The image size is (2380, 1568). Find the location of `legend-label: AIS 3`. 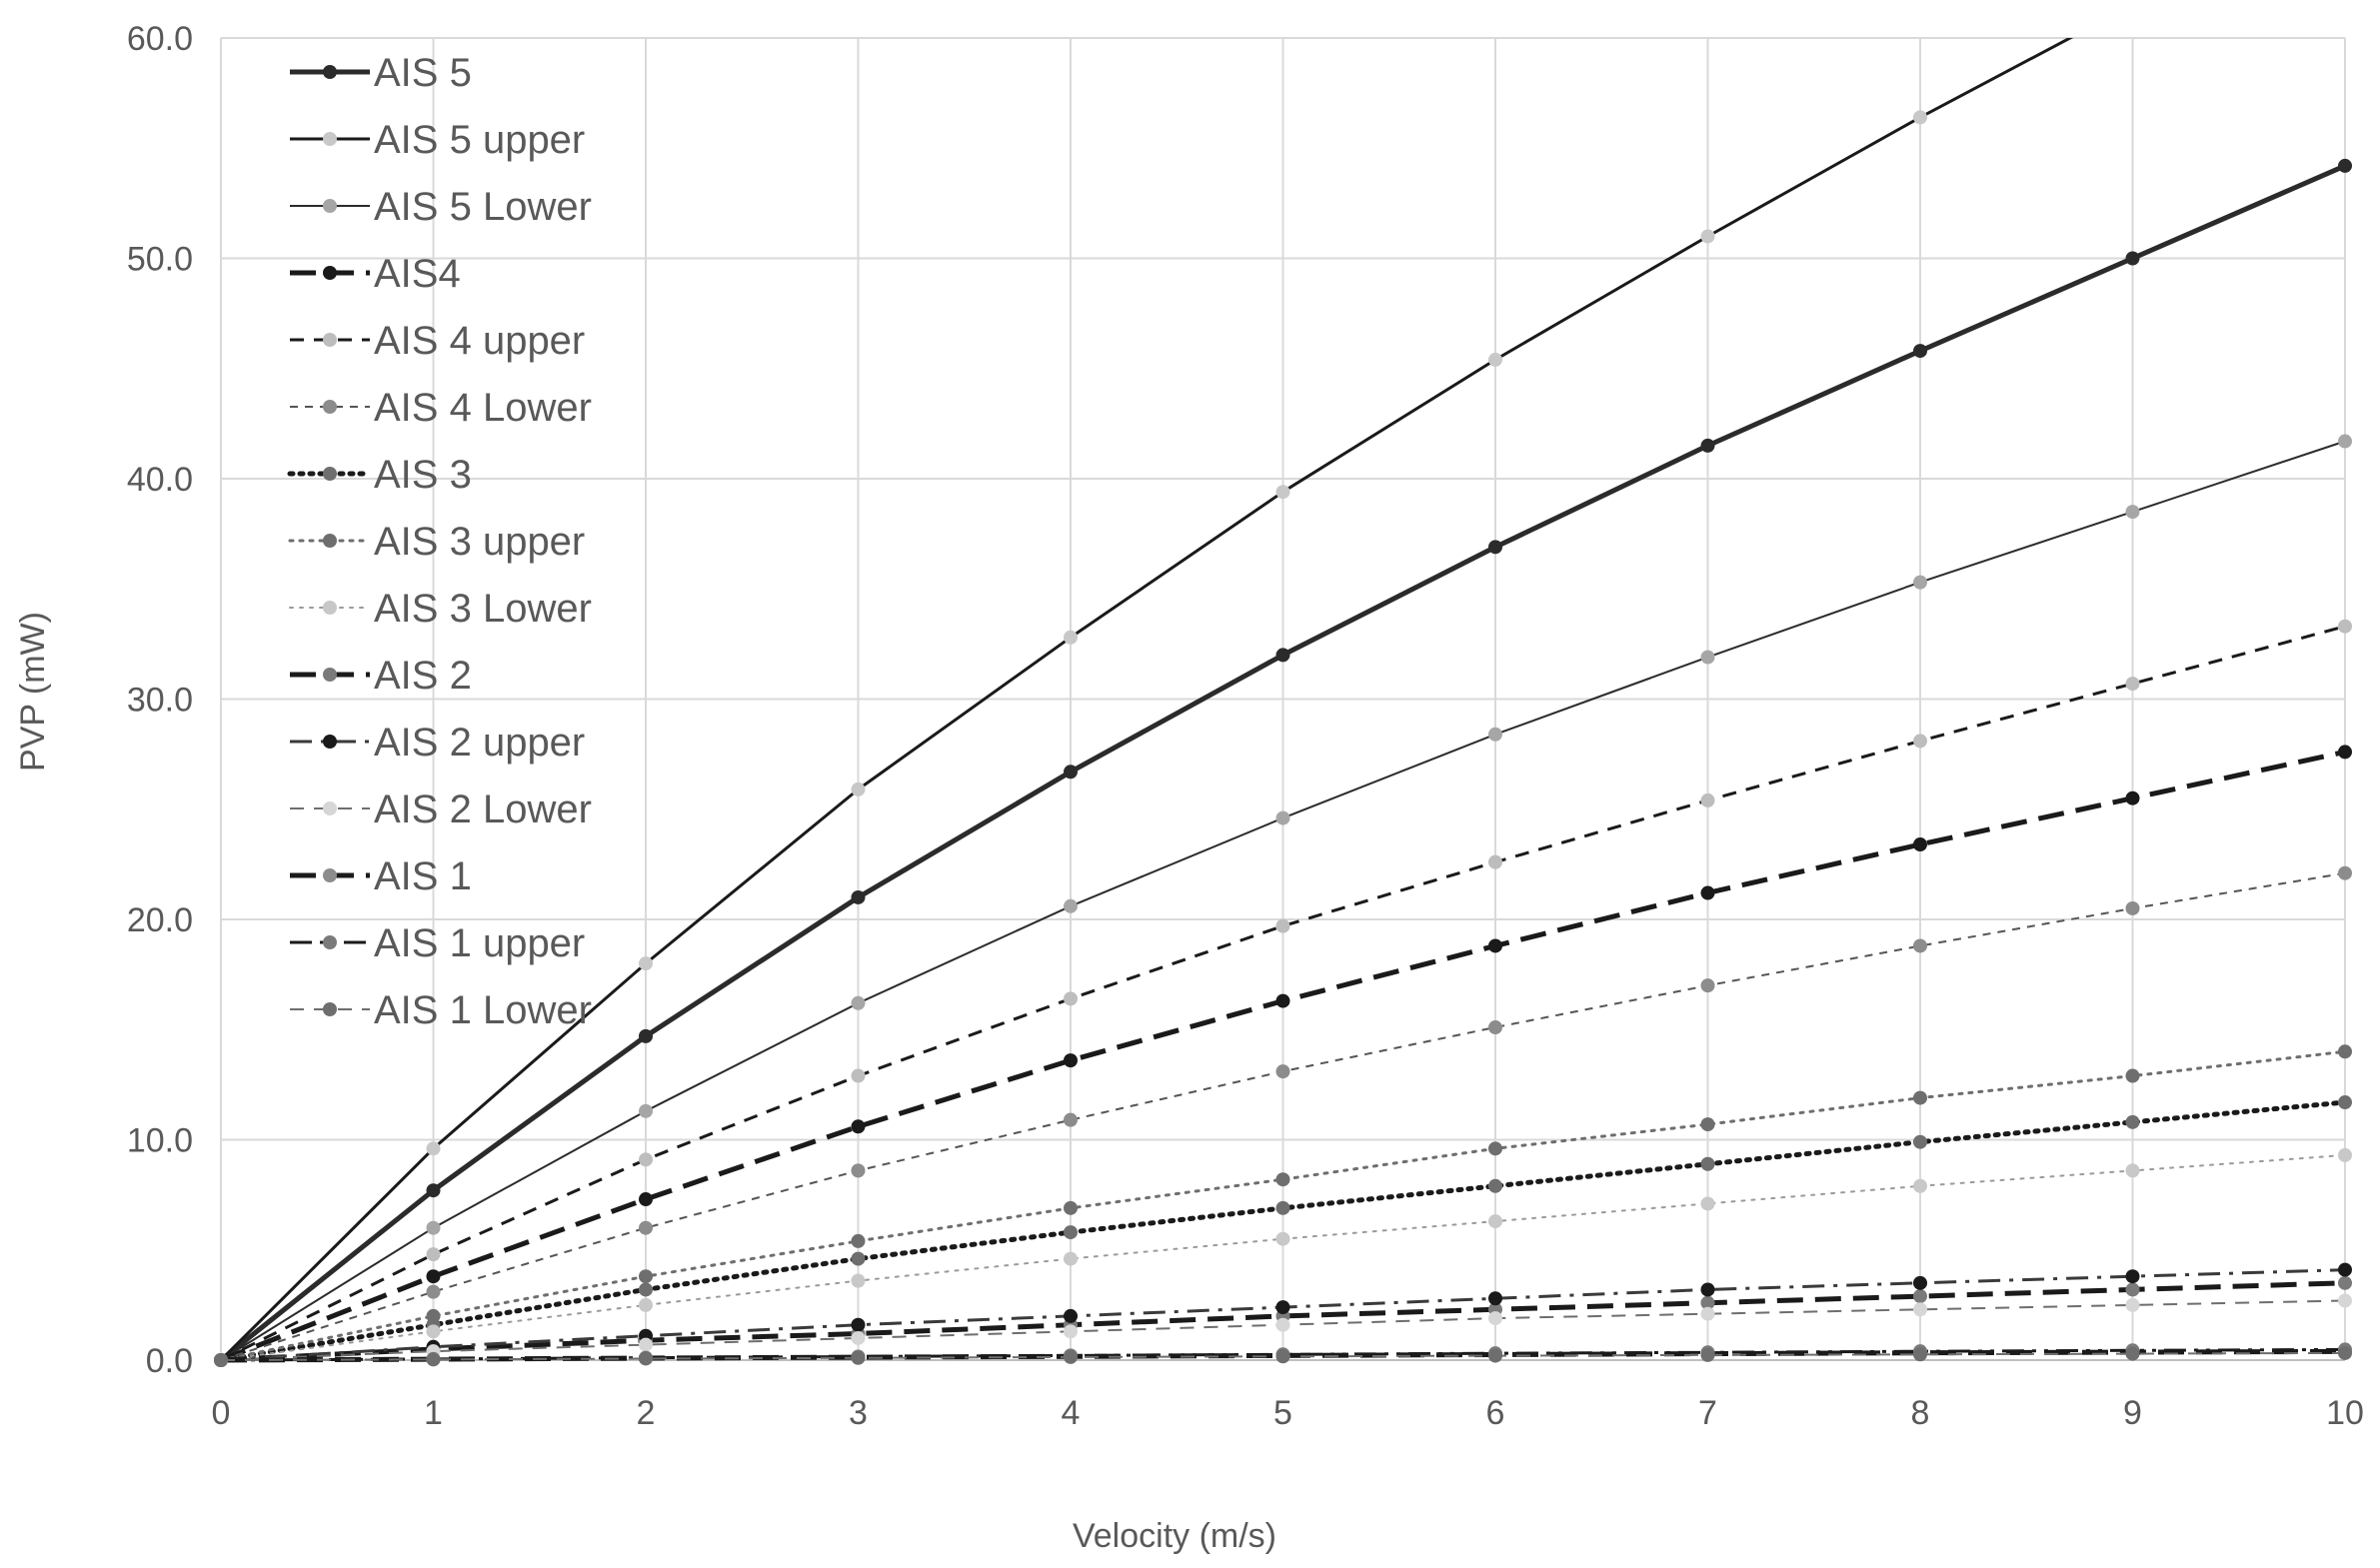

legend-label: AIS 3 is located at coordinates (423, 475).